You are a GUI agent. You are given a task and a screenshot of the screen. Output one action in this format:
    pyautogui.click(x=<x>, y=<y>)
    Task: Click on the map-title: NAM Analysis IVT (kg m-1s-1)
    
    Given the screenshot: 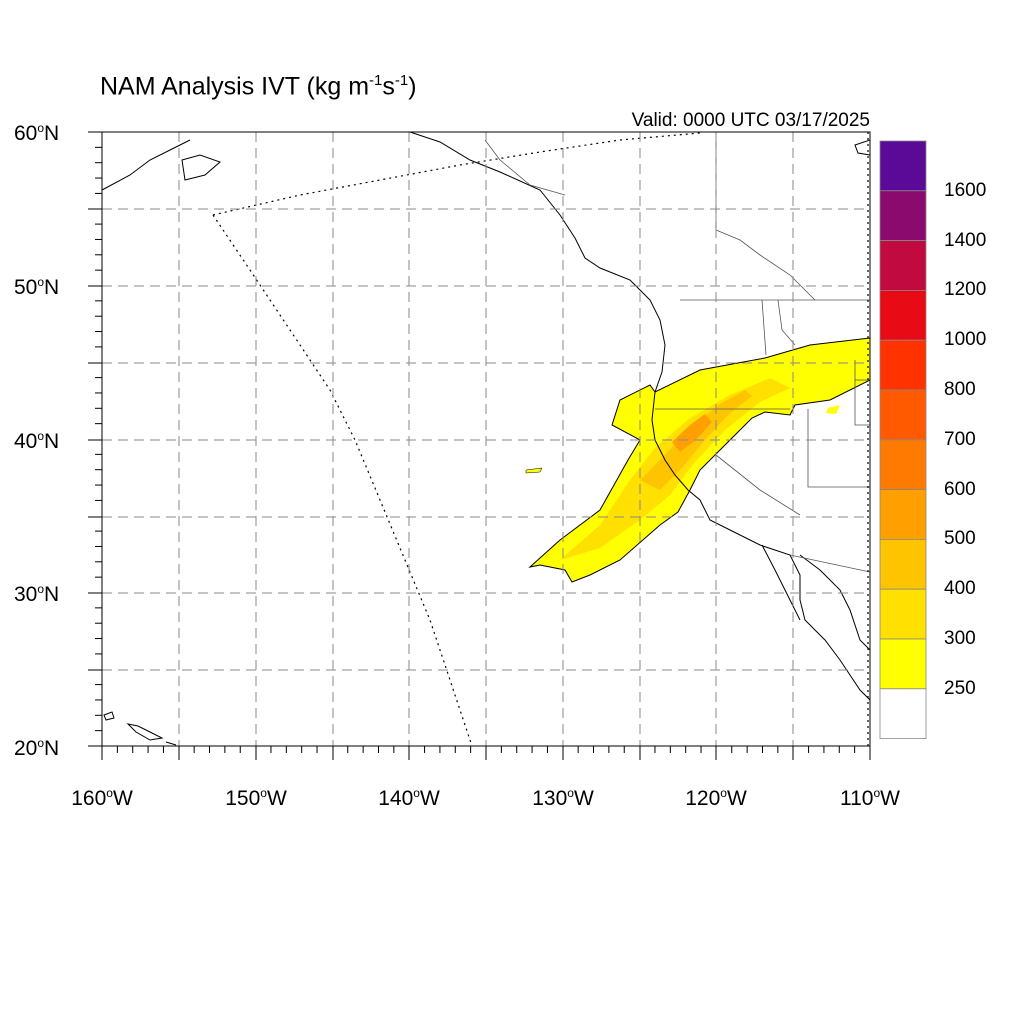 What is the action you would take?
    pyautogui.click(x=258, y=86)
    